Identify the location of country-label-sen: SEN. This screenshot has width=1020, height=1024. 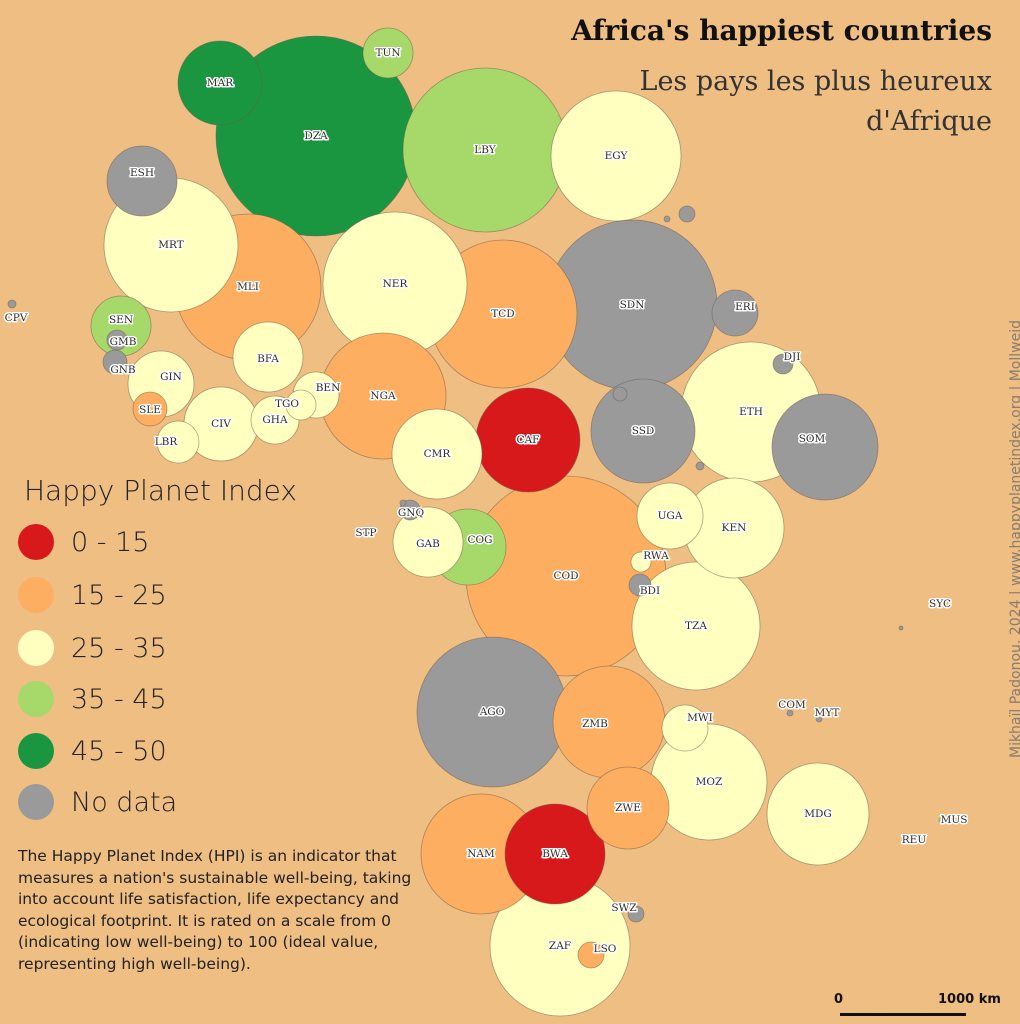
(121, 320).